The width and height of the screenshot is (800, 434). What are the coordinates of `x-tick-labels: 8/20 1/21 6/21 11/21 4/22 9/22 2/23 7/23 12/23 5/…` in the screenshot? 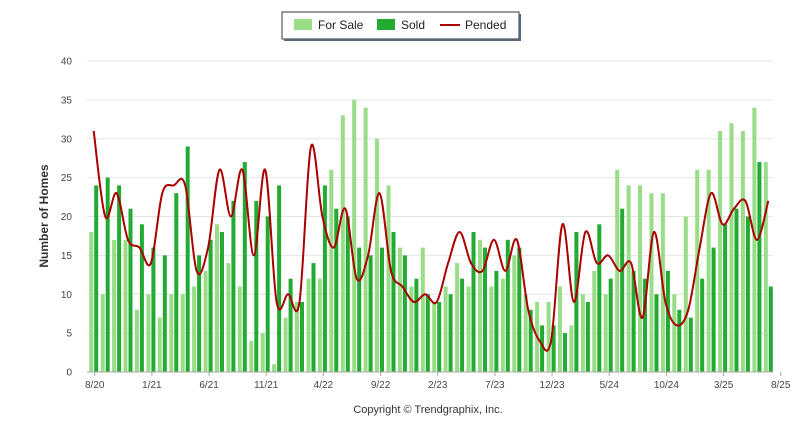 It's located at (438, 381).